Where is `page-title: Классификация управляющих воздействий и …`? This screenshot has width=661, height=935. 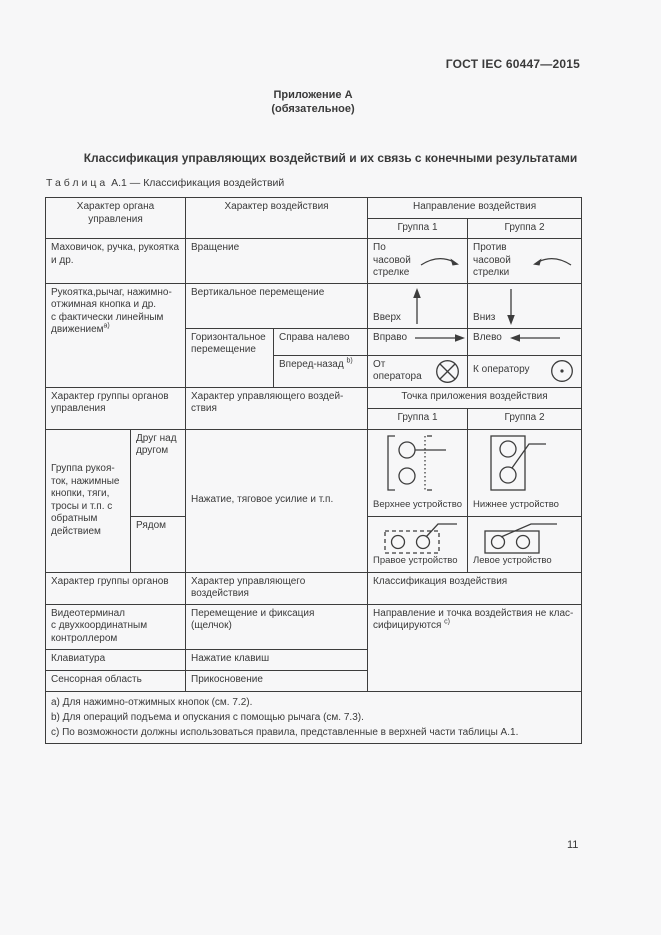 page-title: Классификация управляющих воздействий и … is located at coordinates (330, 158).